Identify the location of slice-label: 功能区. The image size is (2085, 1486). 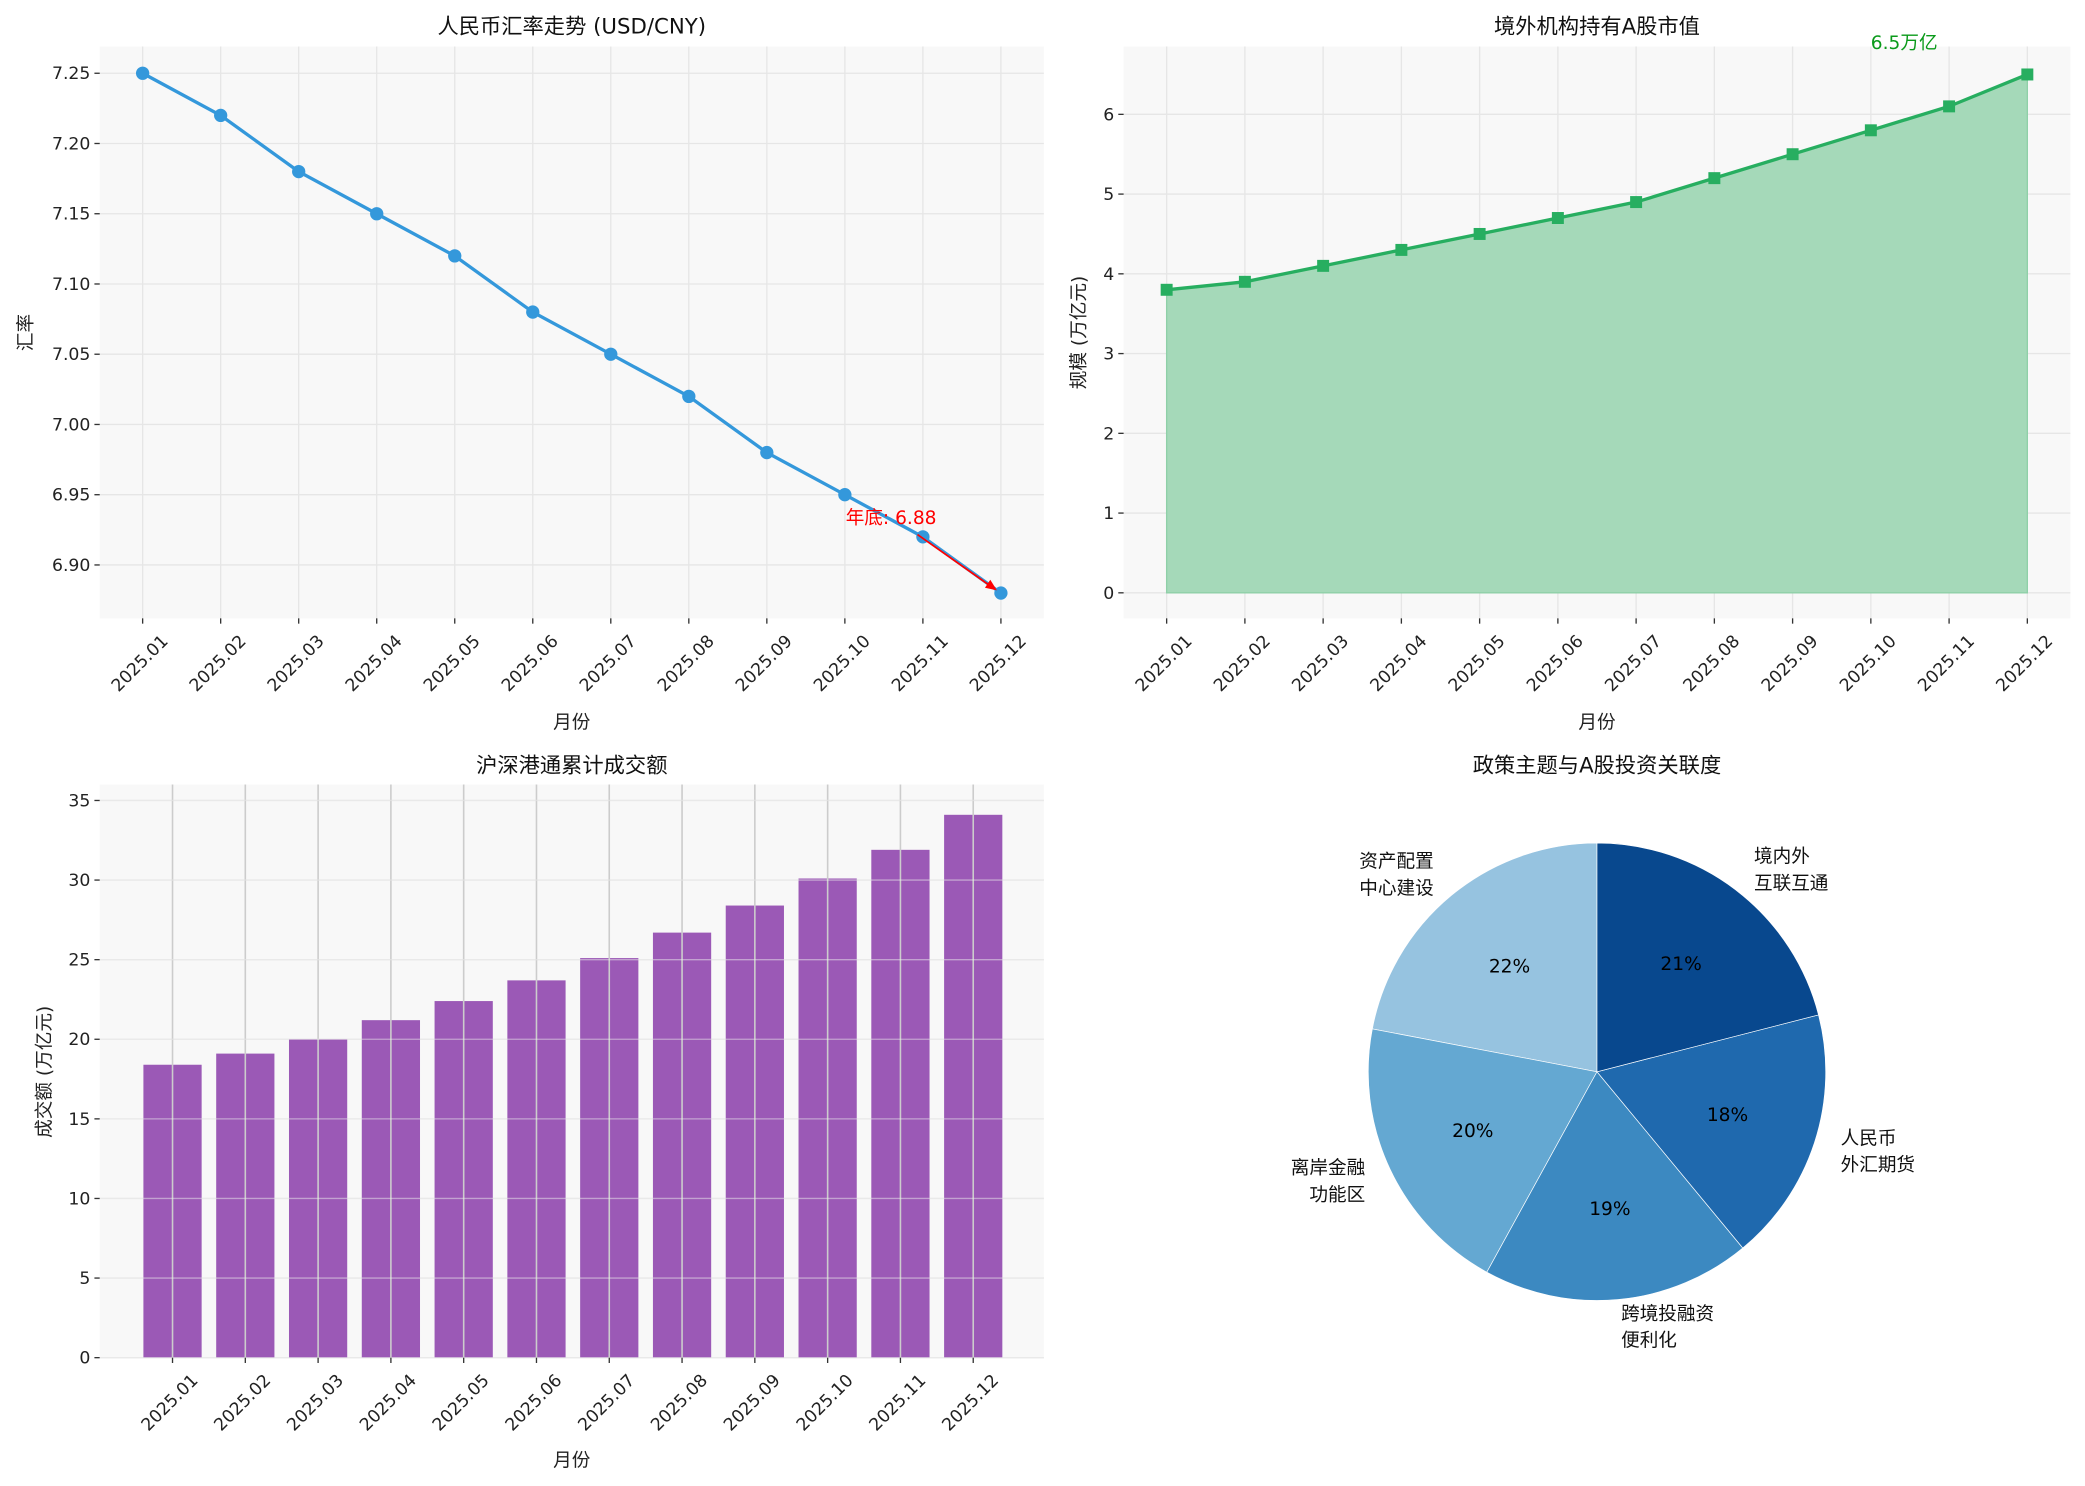
(1337, 1195).